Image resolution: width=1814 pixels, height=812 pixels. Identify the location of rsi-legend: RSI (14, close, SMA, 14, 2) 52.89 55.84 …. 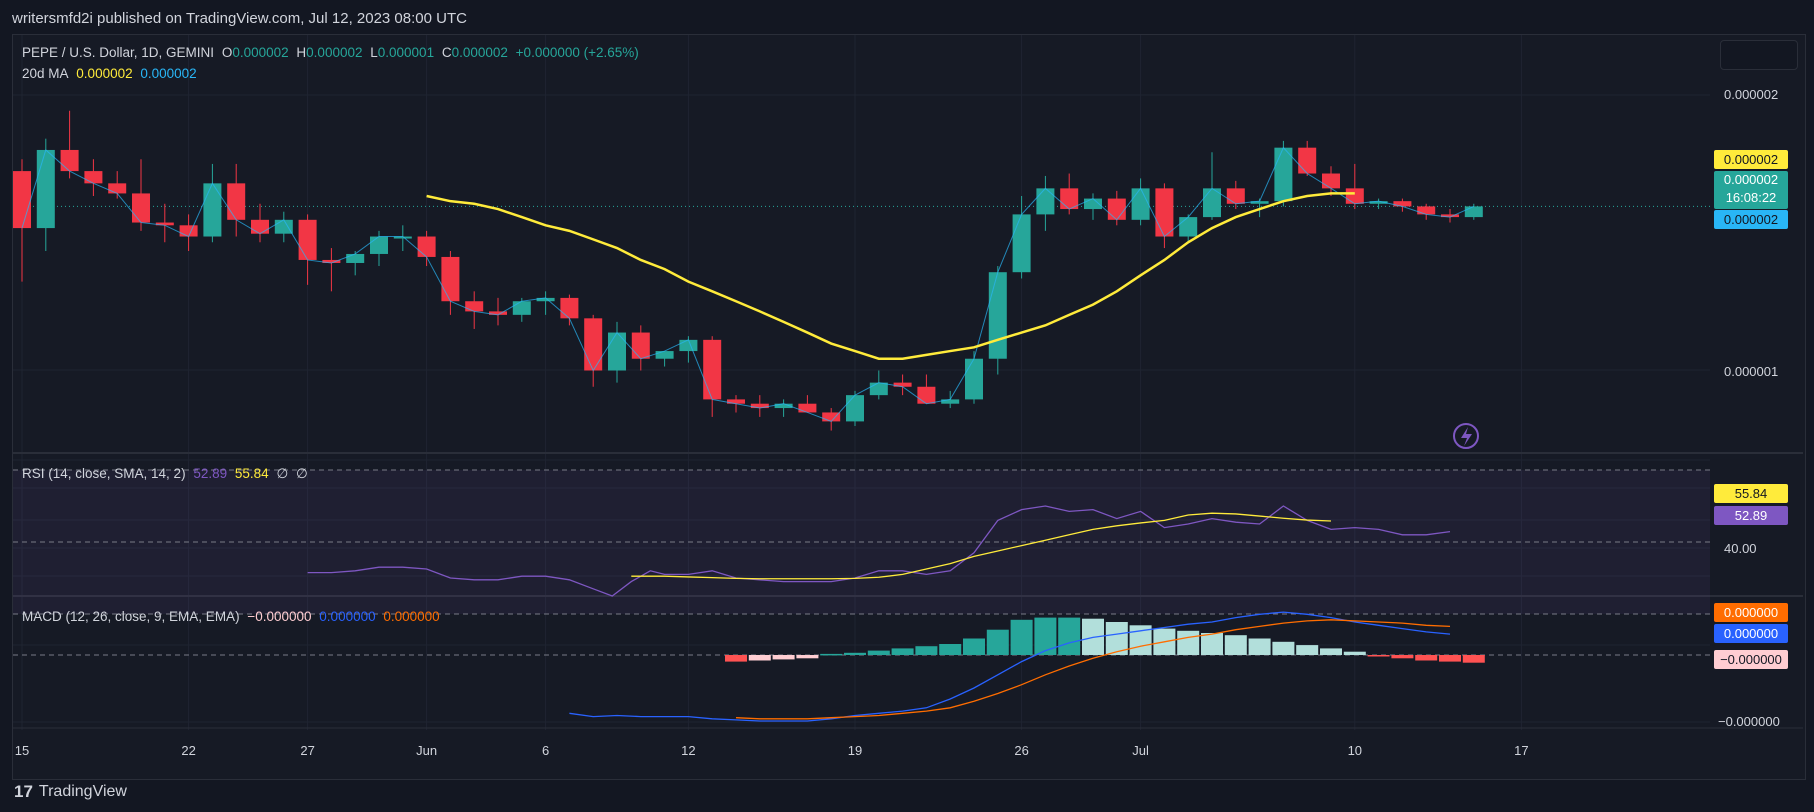
(167, 474).